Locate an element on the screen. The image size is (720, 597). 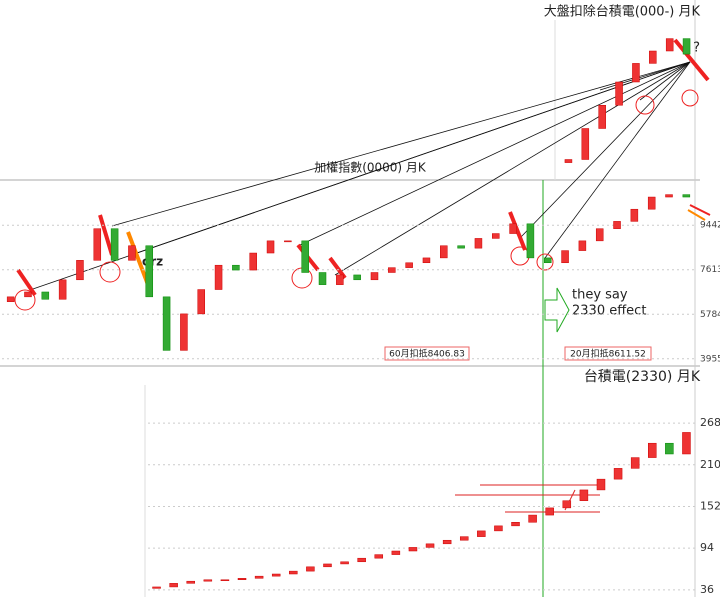
annotation: 60月扣抵8406.83 is located at coordinates (427, 354).